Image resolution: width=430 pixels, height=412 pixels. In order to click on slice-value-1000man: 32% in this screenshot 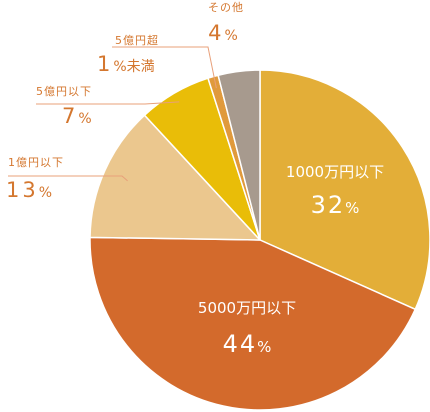, I will do `click(335, 205)`.